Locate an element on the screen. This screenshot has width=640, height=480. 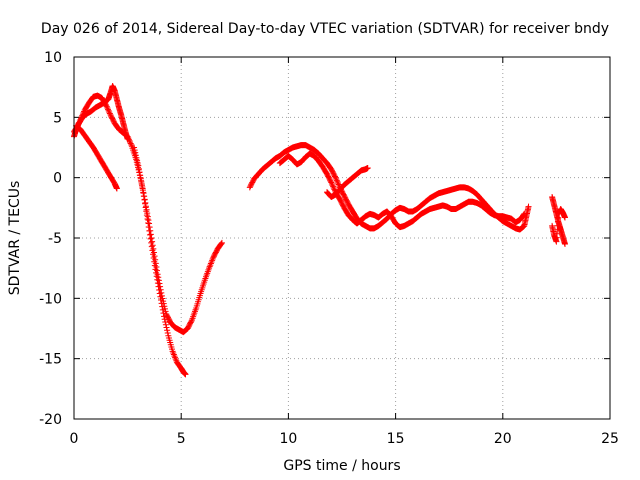
x-tick-label: 20 is located at coordinates (503, 439).